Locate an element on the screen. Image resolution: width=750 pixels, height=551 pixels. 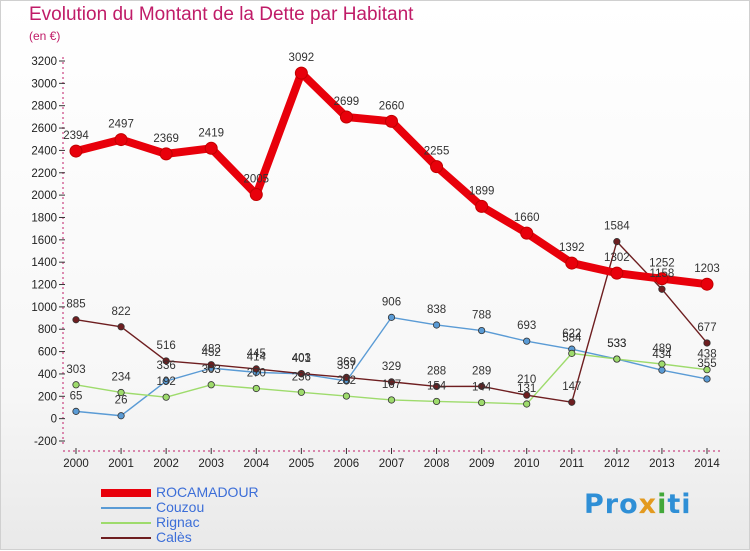
y-tick-label: 2600 is located at coordinates (44, 129).